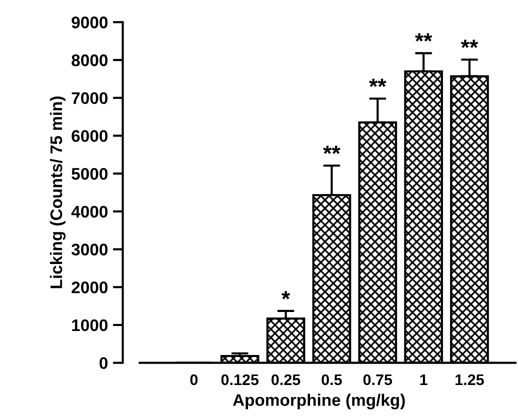  What do you see at coordinates (286, 295) in the screenshot?
I see `annotation: *` at bounding box center [286, 295].